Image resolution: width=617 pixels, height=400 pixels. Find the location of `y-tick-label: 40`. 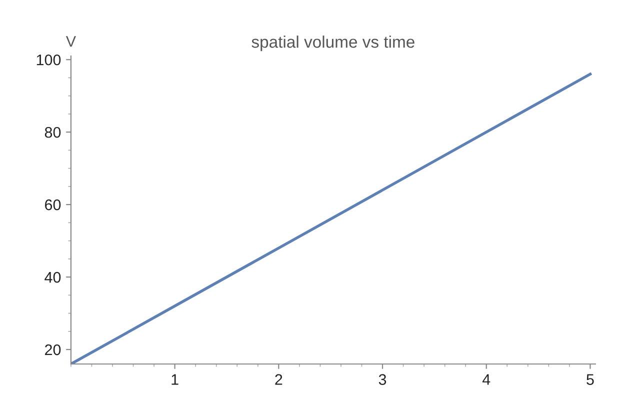

y-tick-label: 40 is located at coordinates (52, 277).